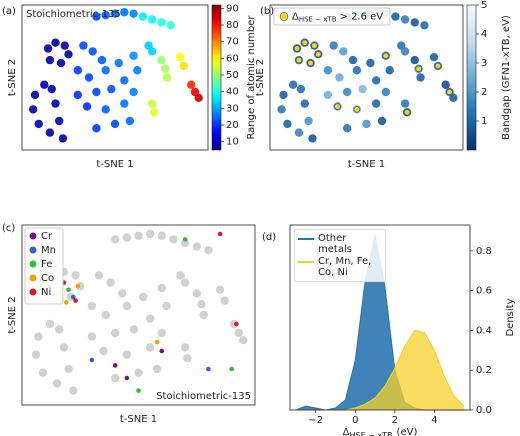 Image resolution: width=520 pixels, height=436 pixels. I want to click on x-tick-label: 2, so click(395, 420).